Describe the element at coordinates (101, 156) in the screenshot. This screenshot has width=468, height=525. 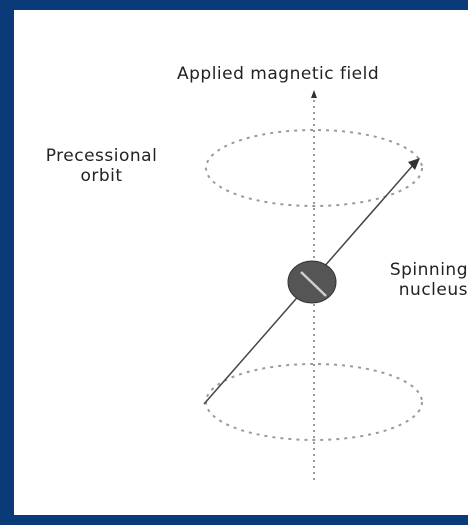
I see `orbit-label-line1: Precessional` at that location.